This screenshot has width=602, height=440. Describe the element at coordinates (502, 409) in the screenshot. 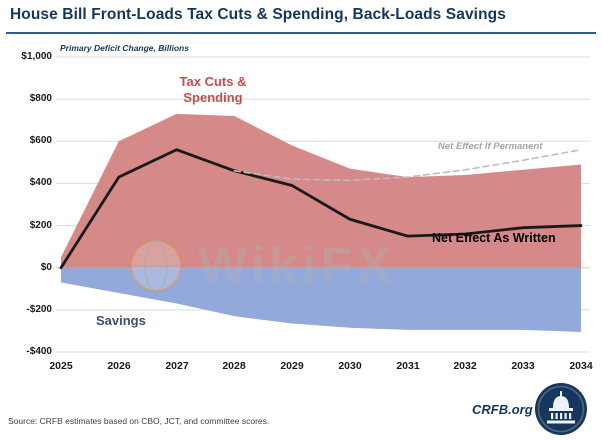

I see `crfb-org-label: CRFB.org` at that location.